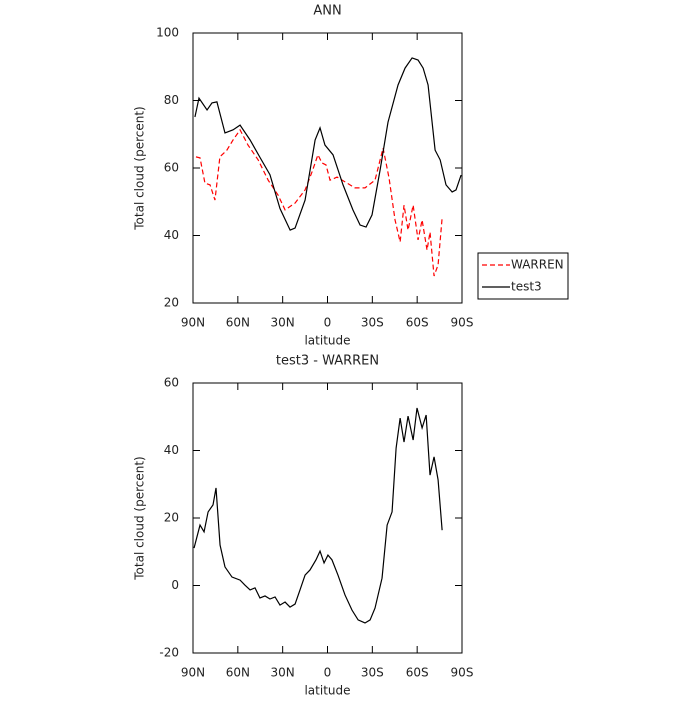 This screenshot has width=700, height=704. I want to click on legend-label: test3, so click(526, 287).